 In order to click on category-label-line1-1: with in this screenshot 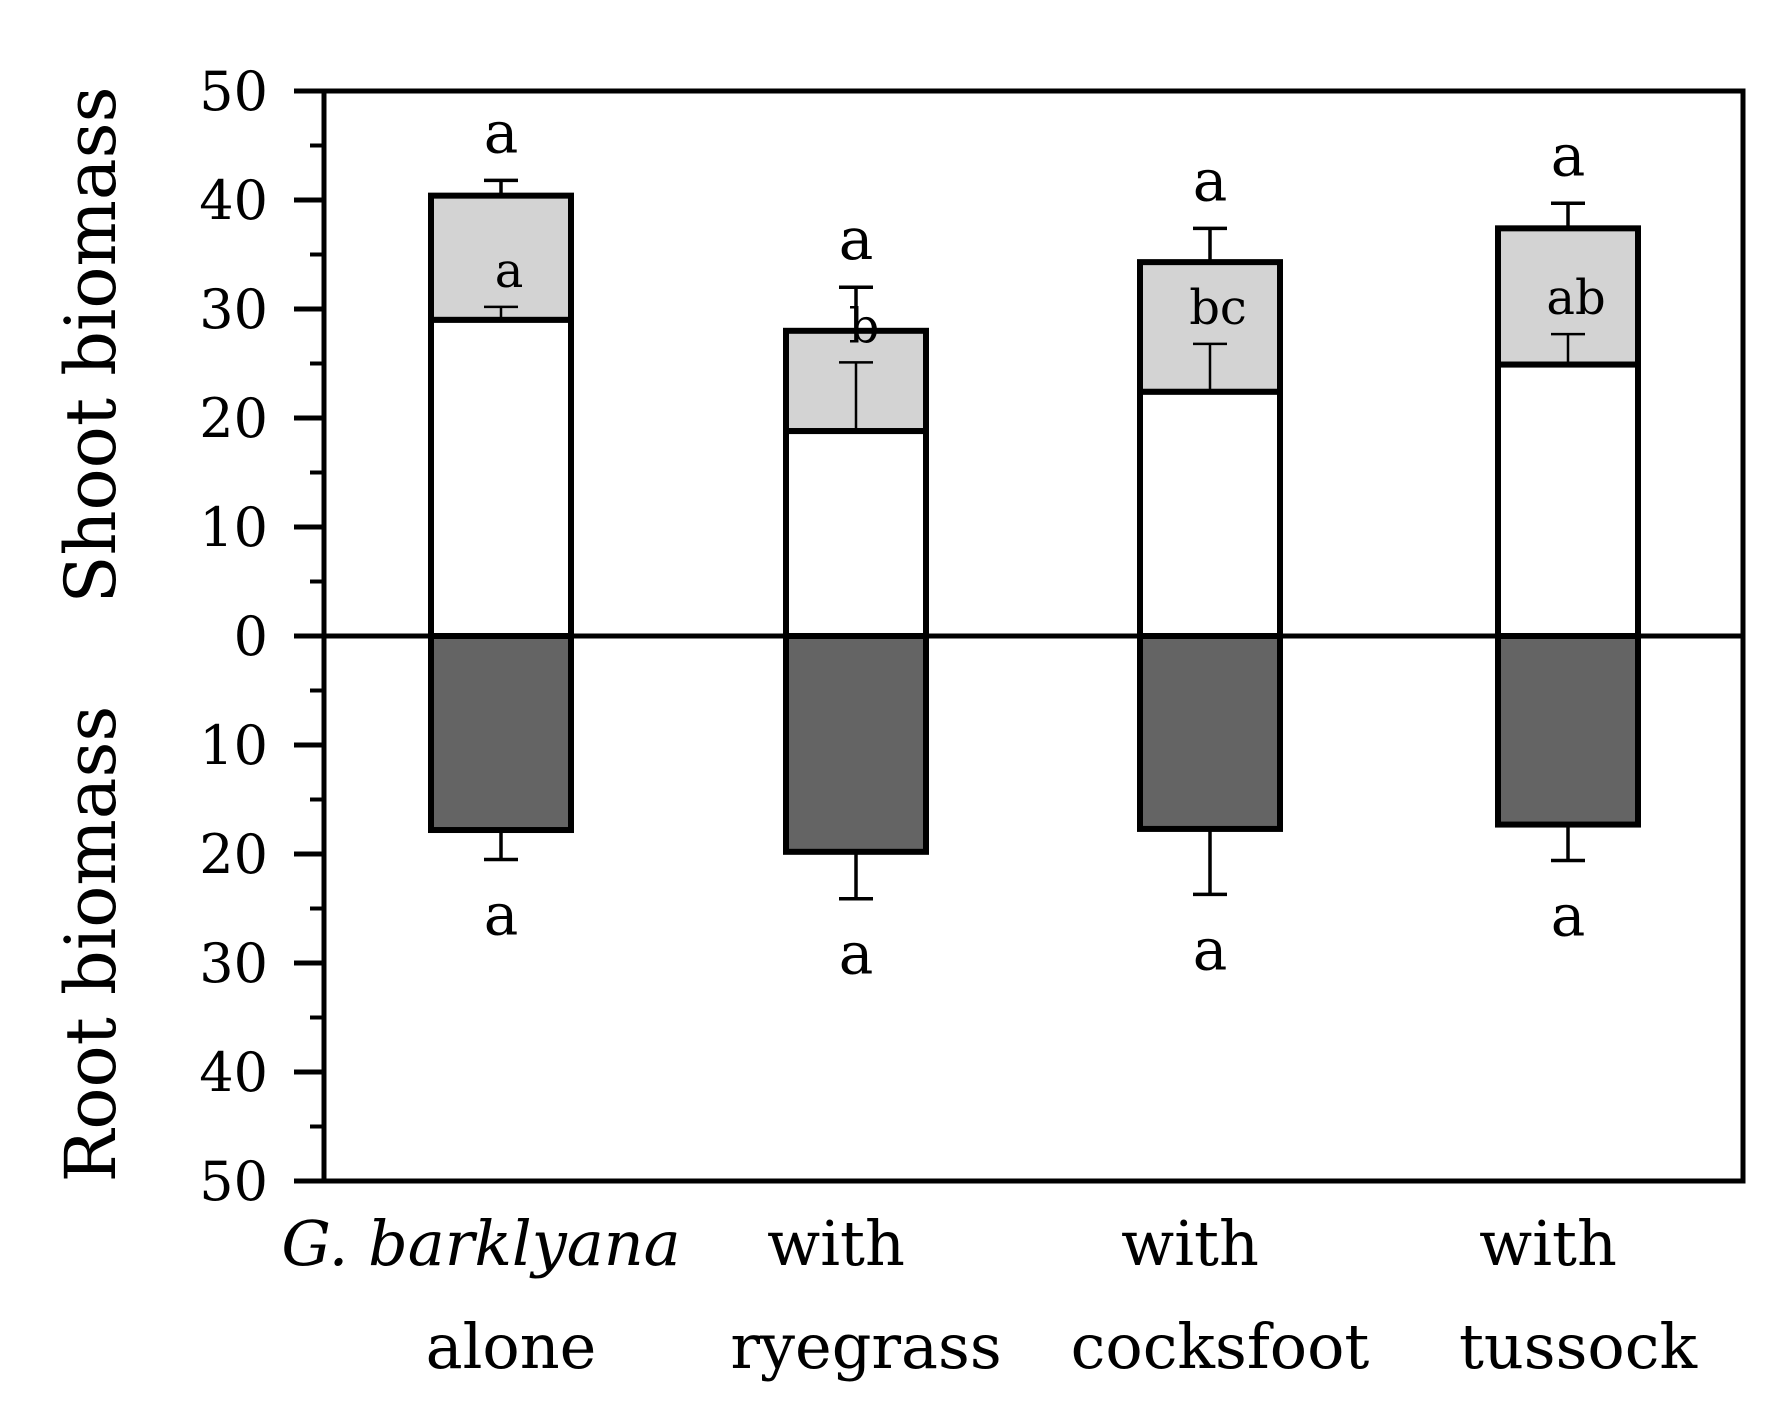, I will do `click(836, 1243)`.